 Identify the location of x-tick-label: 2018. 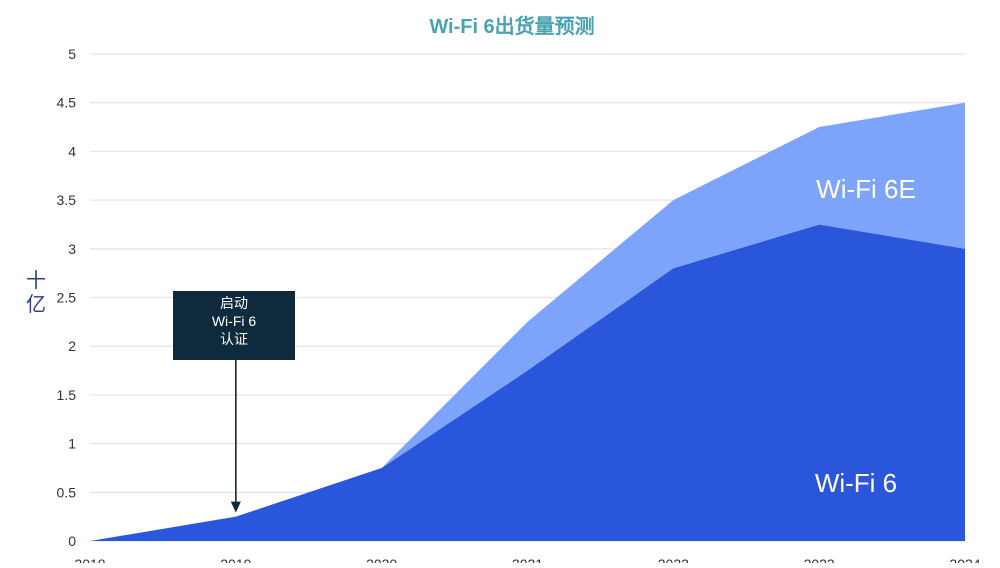
(89, 559).